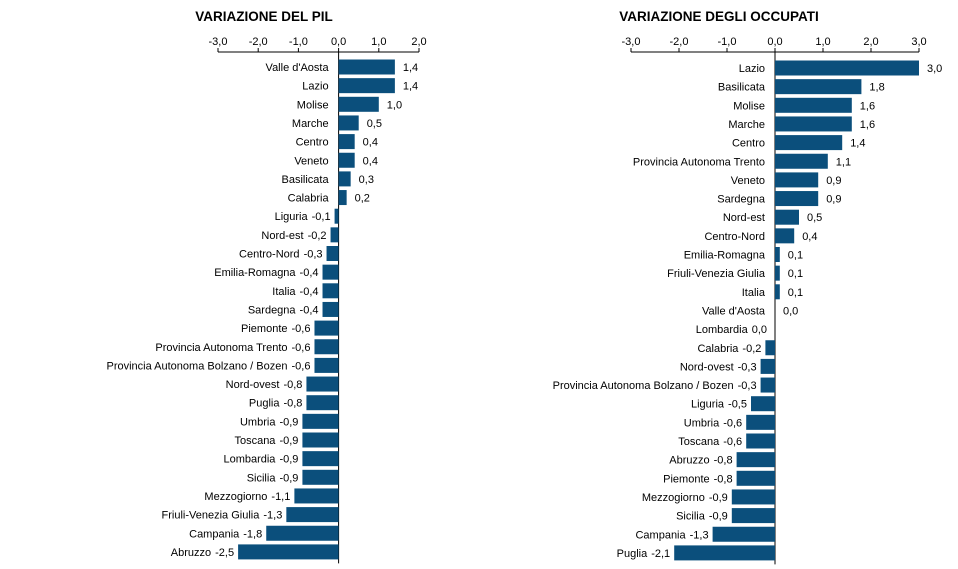 The image size is (958, 569). What do you see at coordinates (258, 422) in the screenshot?
I see `category-label: Umbria` at bounding box center [258, 422].